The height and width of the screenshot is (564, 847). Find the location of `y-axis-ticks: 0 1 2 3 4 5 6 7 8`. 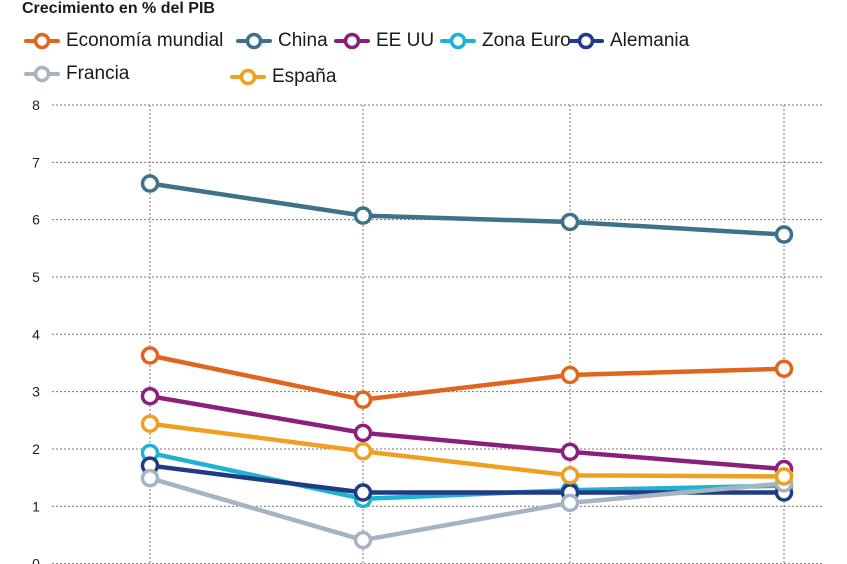

y-axis-ticks: 0 1 2 3 4 5 6 7 8 is located at coordinates (36, 330).